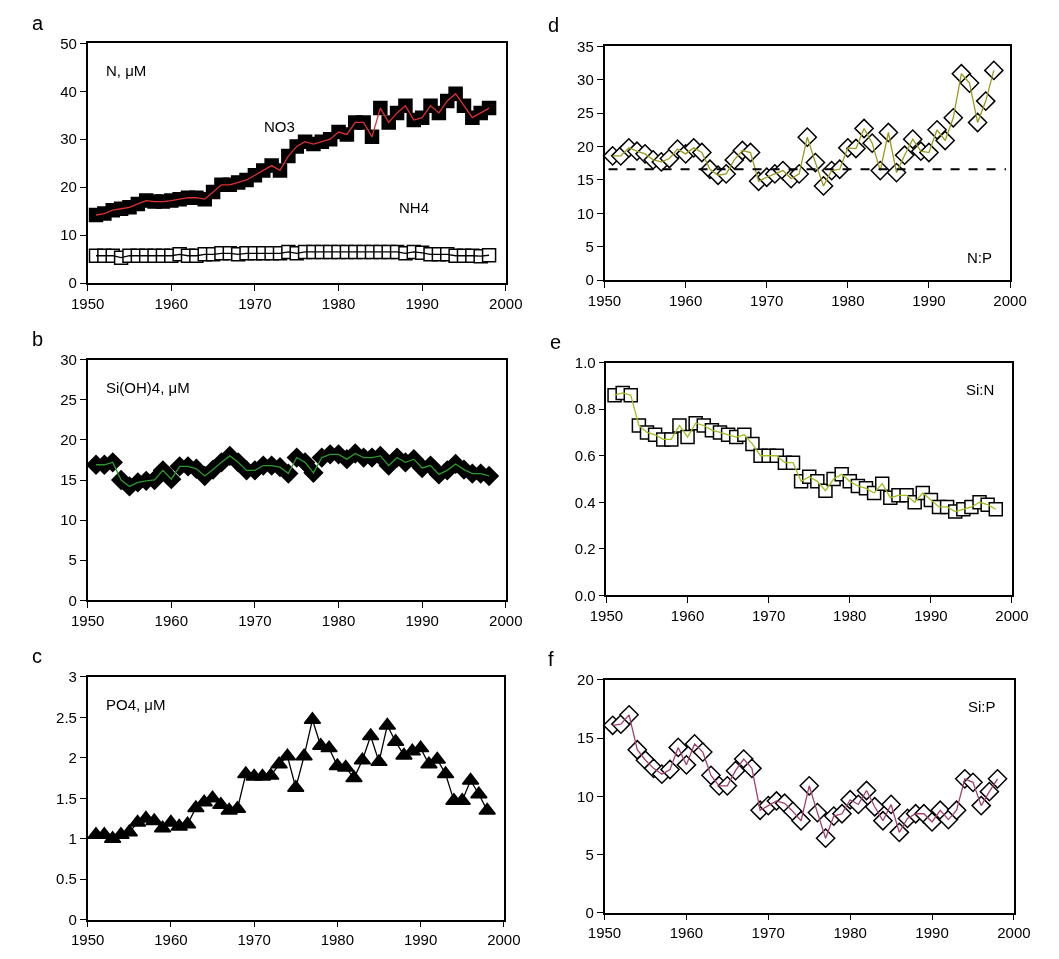 Image resolution: width=1059 pixels, height=959 pixels. Describe the element at coordinates (38, 339) in the screenshot. I see `chart-title: b` at that location.